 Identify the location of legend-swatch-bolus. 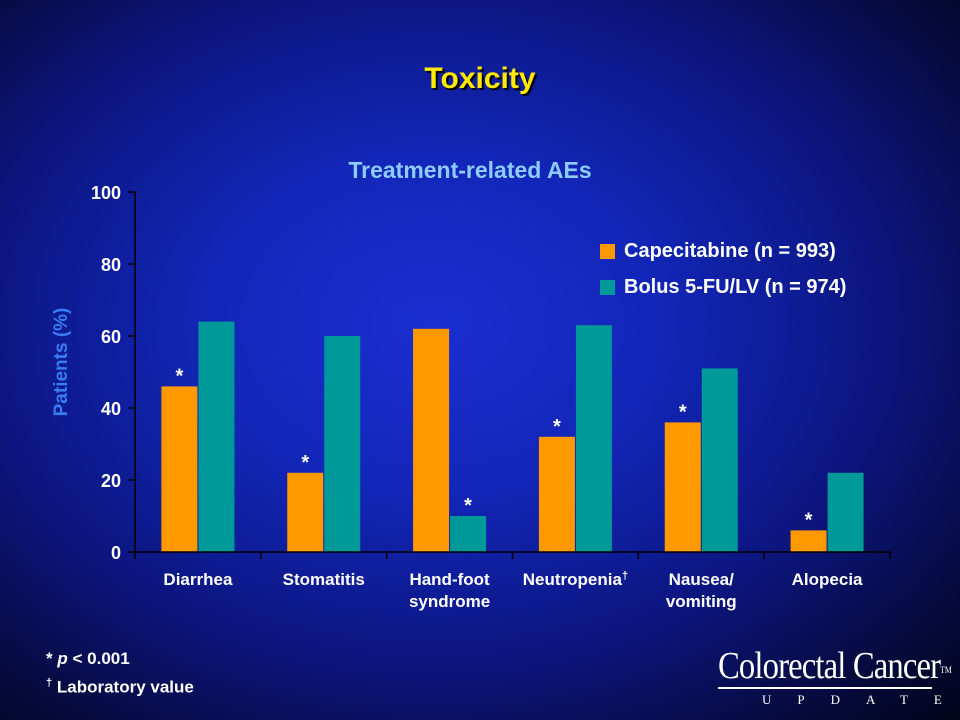
(607, 287).